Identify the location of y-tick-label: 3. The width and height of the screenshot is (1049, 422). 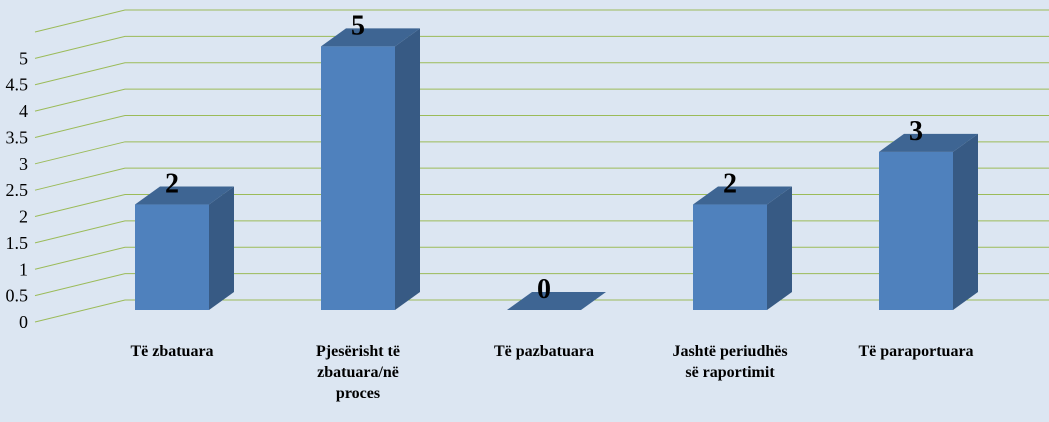
(23, 164).